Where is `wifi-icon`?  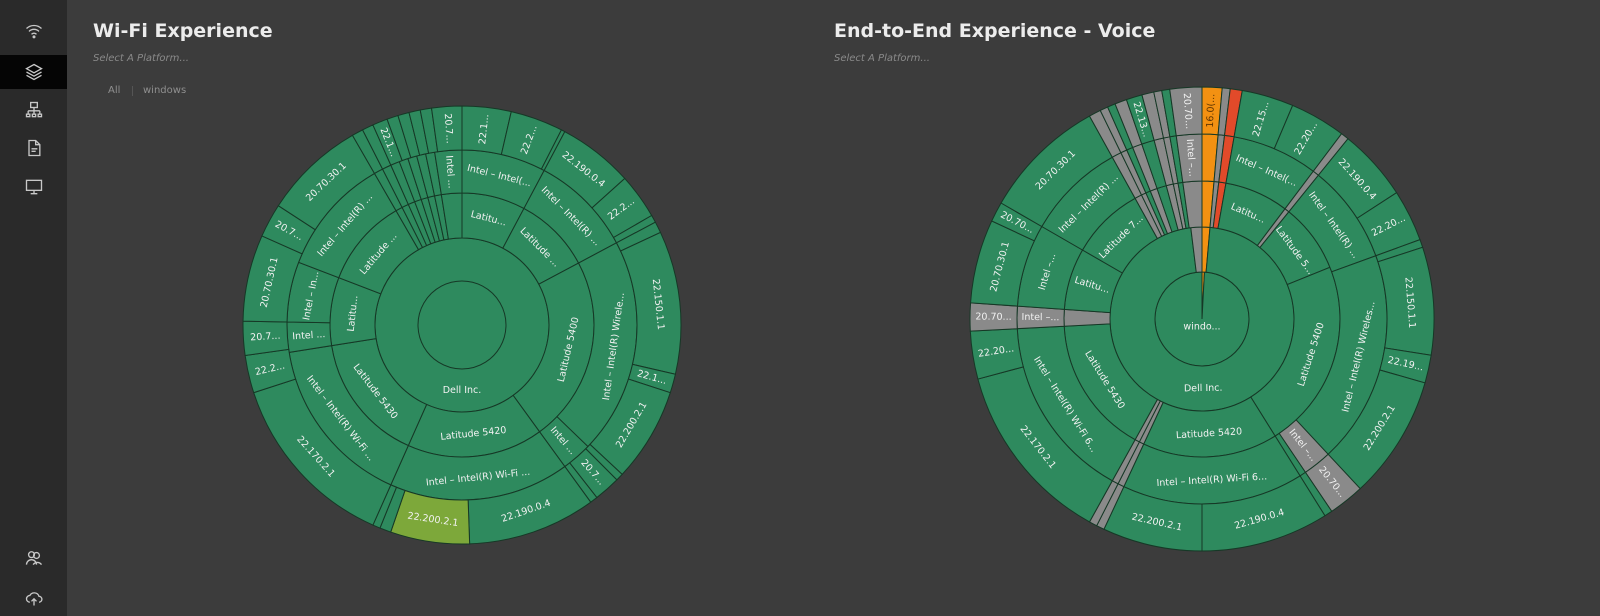
wifi-icon is located at coordinates (33, 31).